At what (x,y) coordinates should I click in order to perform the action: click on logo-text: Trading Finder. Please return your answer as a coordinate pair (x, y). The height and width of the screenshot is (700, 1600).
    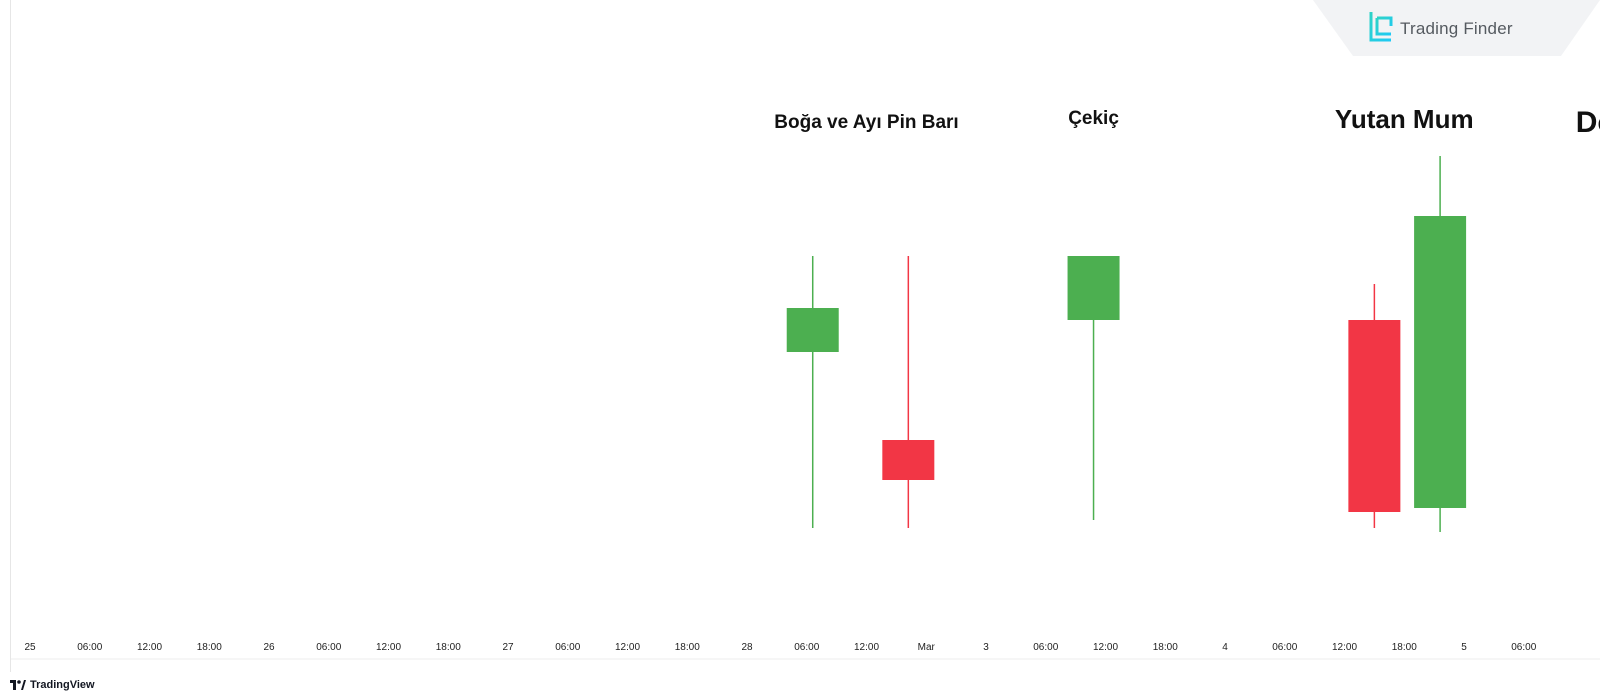
    Looking at the image, I should click on (1456, 28).